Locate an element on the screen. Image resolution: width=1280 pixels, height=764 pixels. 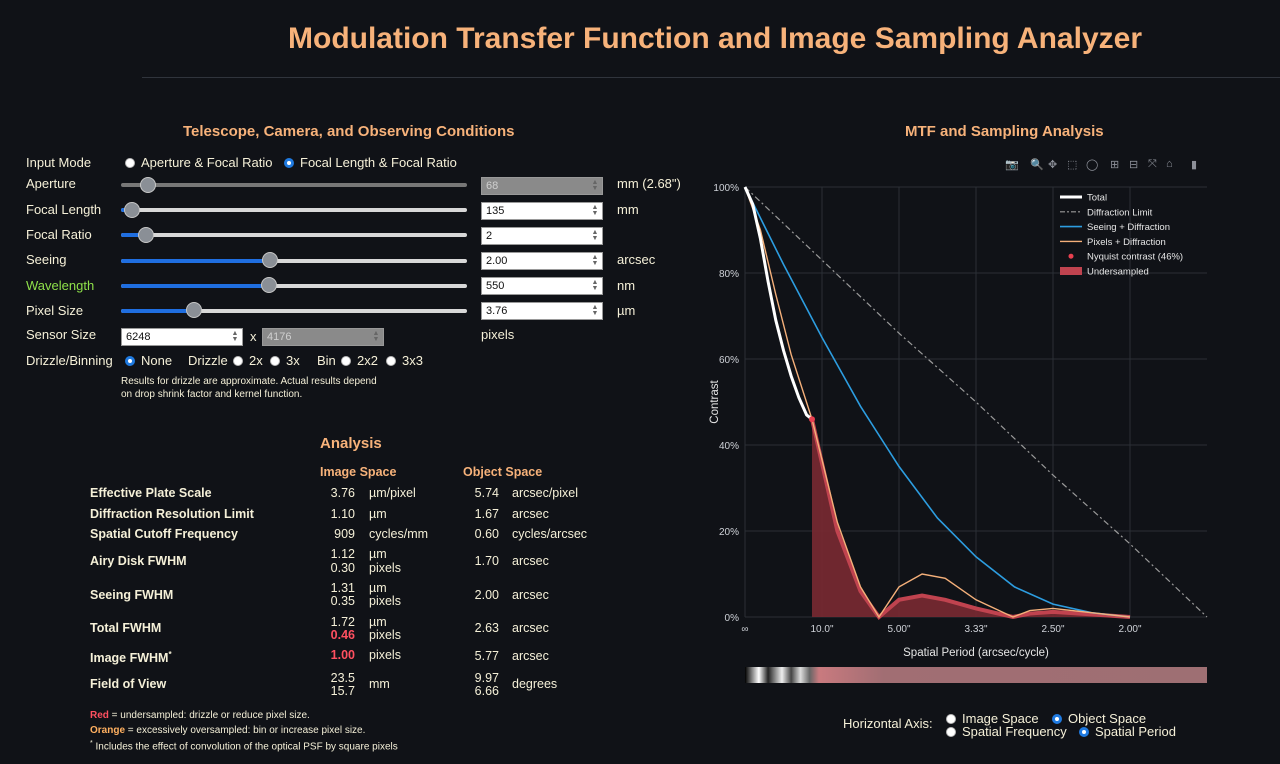
autoscale-icon: ⤧ is located at coordinates (1152, 164).